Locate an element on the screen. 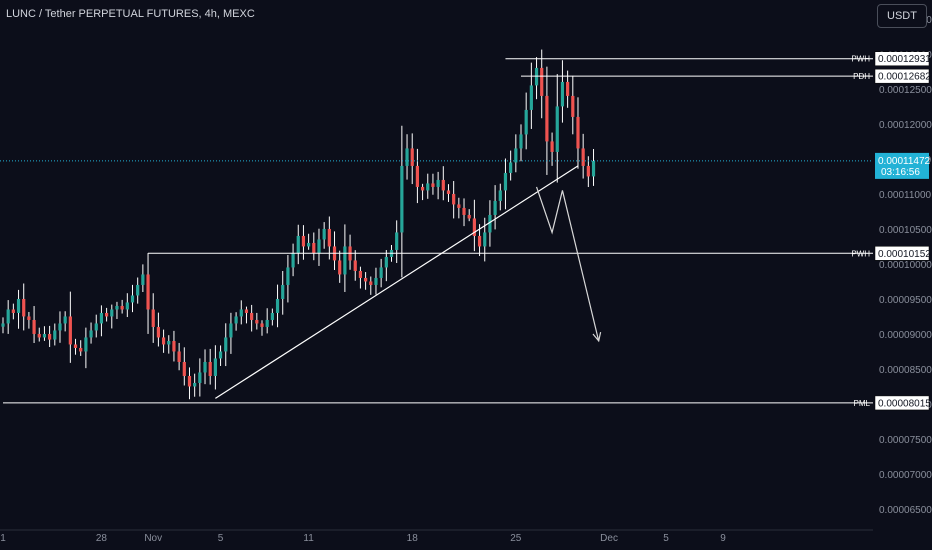  projection-path is located at coordinates (567, 264).